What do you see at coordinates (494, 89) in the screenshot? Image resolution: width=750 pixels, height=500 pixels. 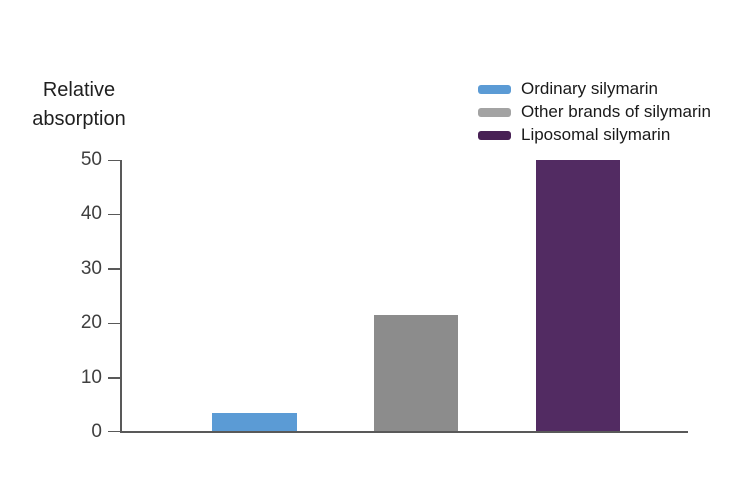 I see `legend-swatch-ordinary` at bounding box center [494, 89].